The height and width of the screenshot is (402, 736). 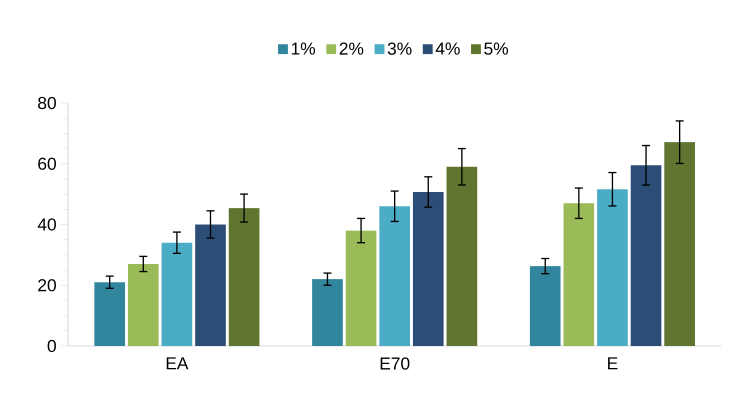 I want to click on y-tick-label: 20, so click(x=47, y=285).